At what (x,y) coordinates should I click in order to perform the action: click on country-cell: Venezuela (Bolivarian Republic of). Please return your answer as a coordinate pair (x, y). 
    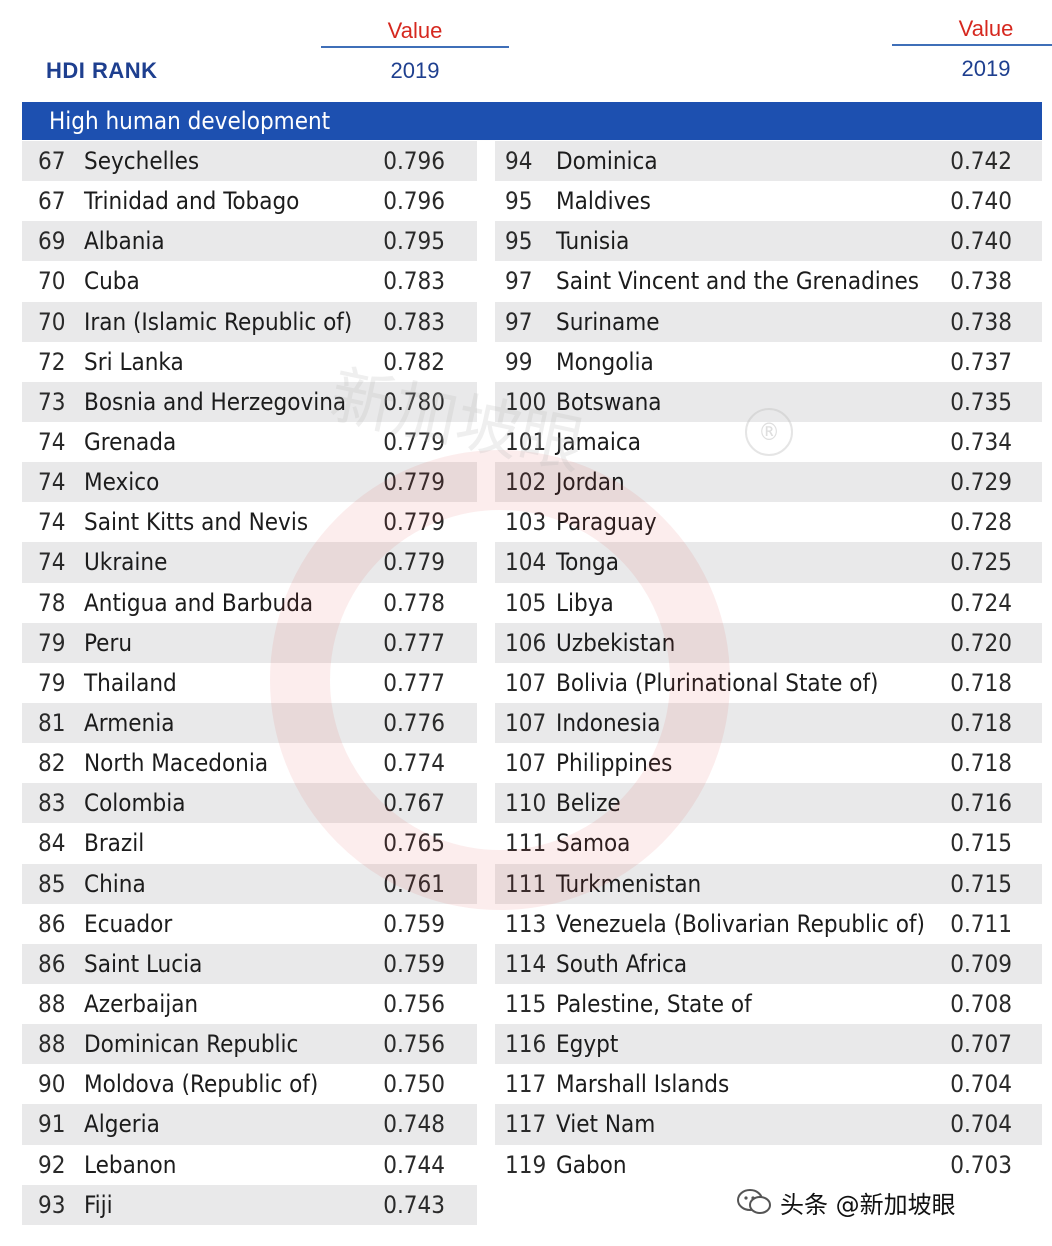
    Looking at the image, I should click on (740, 923).